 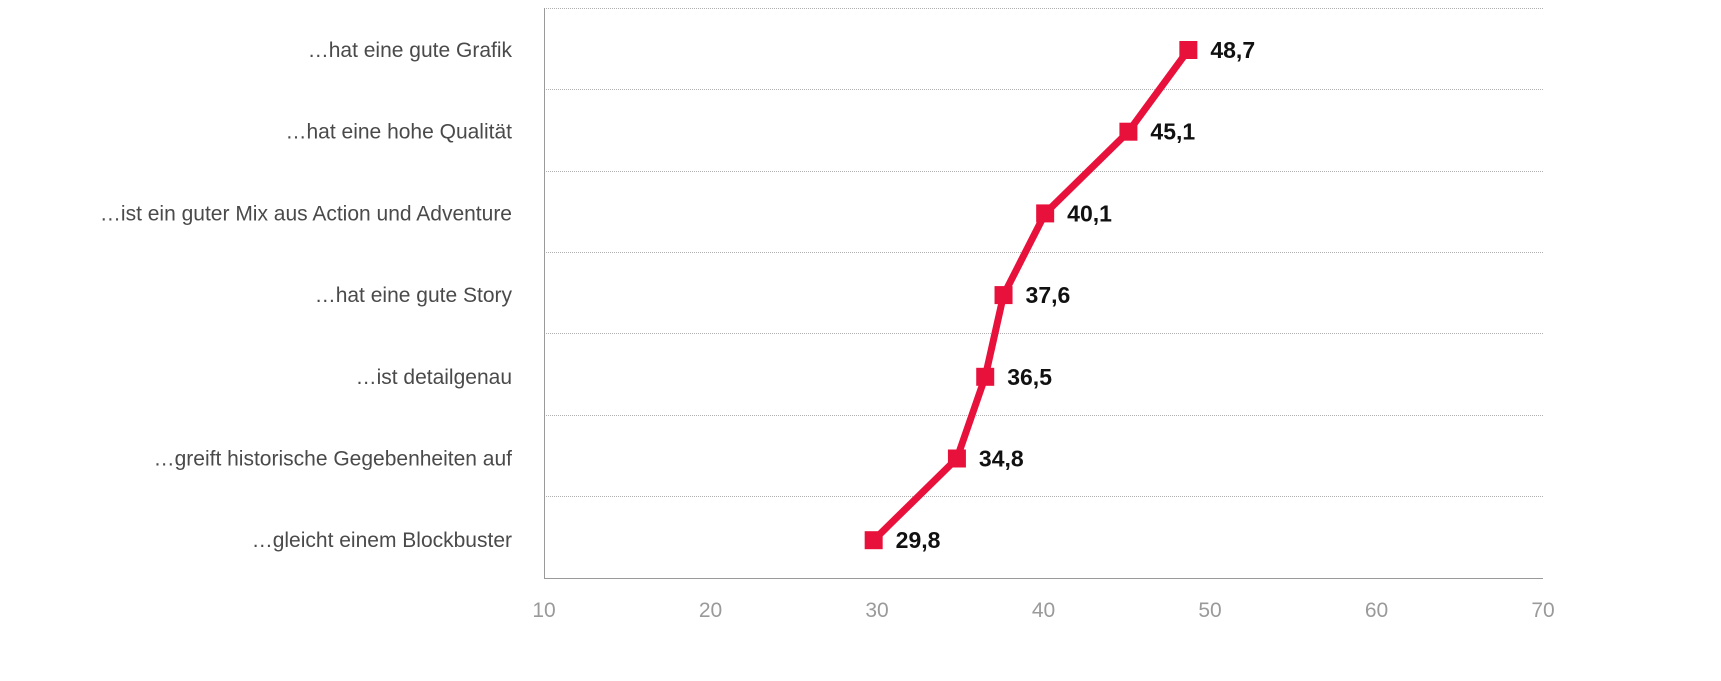 I want to click on series, so click(x=1031, y=295).